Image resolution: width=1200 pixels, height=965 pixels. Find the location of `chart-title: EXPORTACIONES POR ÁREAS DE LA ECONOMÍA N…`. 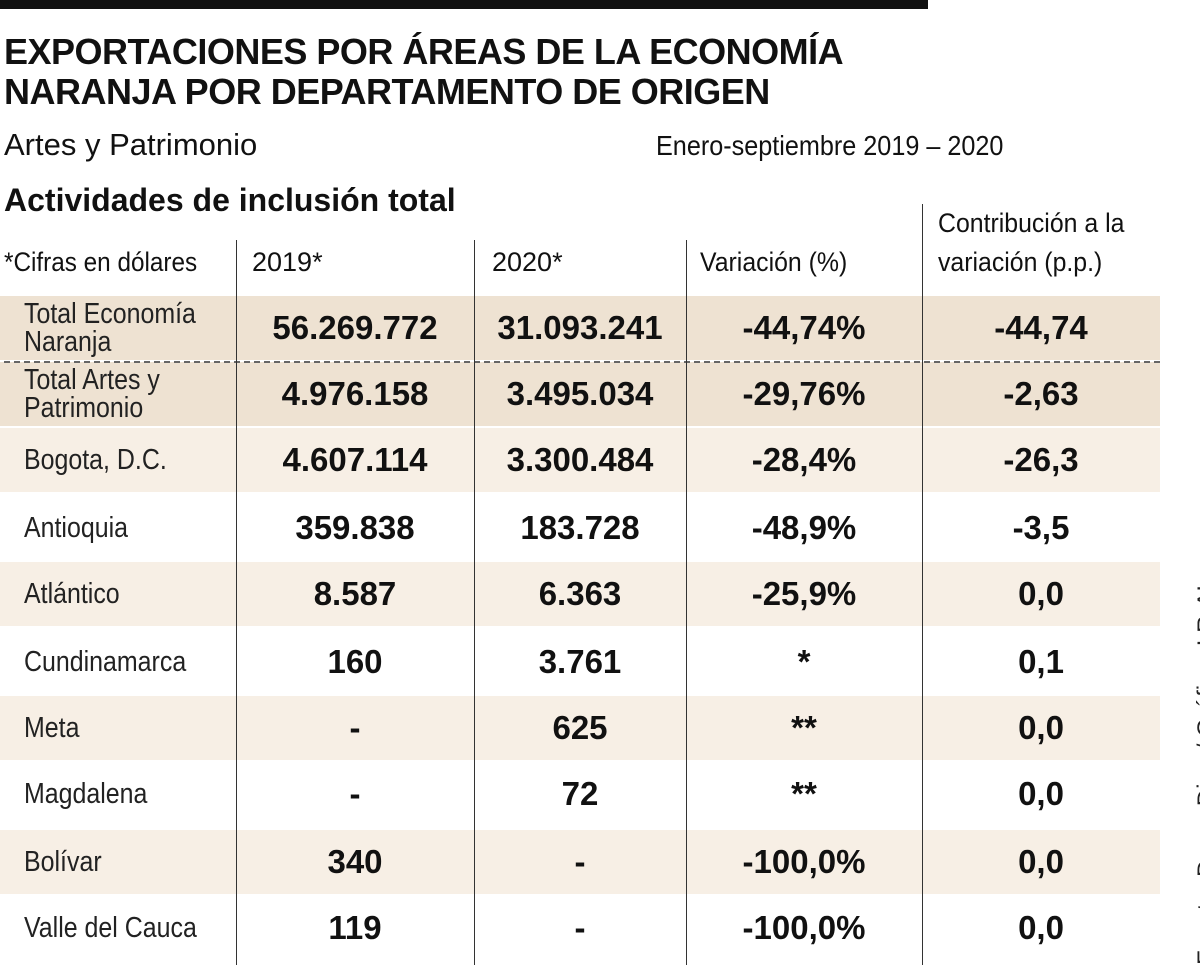

chart-title: EXPORTACIONES POR ÁREAS DE LA ECONOMÍA N… is located at coordinates (423, 71).